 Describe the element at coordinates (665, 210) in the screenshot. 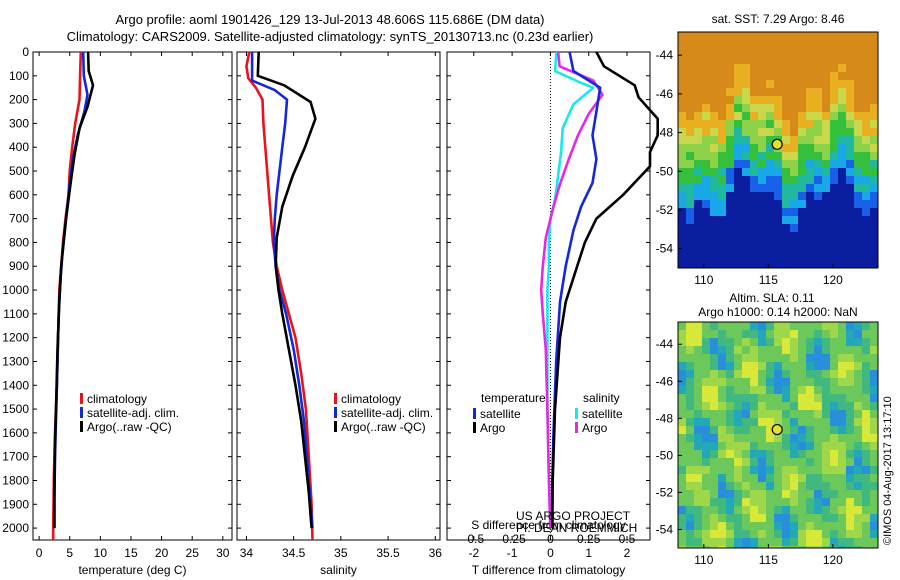

I see `map-y-tick-label: -52` at that location.